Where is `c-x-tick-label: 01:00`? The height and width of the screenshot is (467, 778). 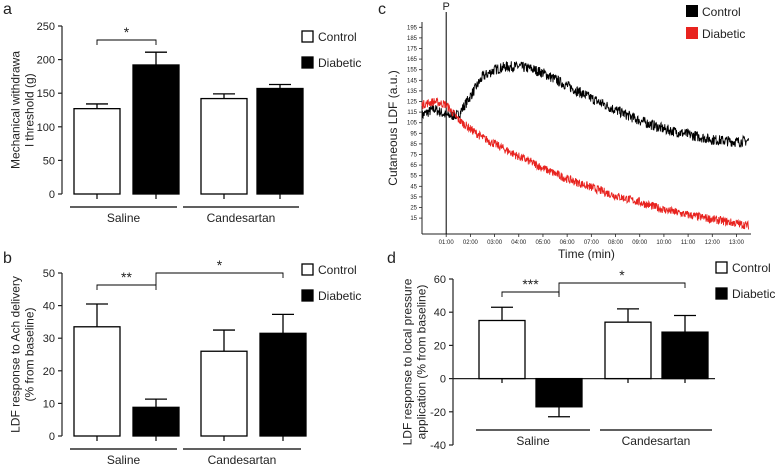 c-x-tick-label: 01:00 is located at coordinates (447, 243).